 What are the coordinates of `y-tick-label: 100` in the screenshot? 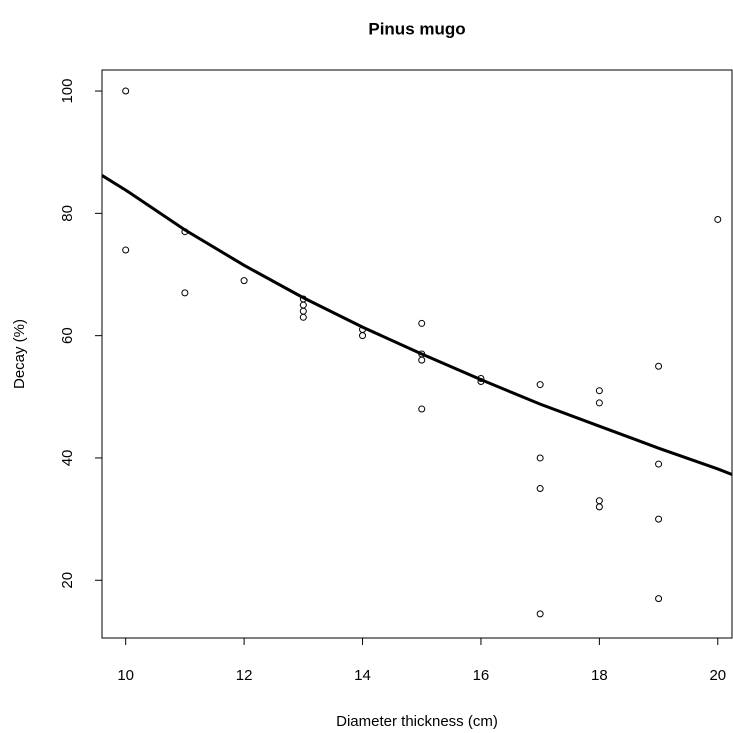 It's located at (67, 91).